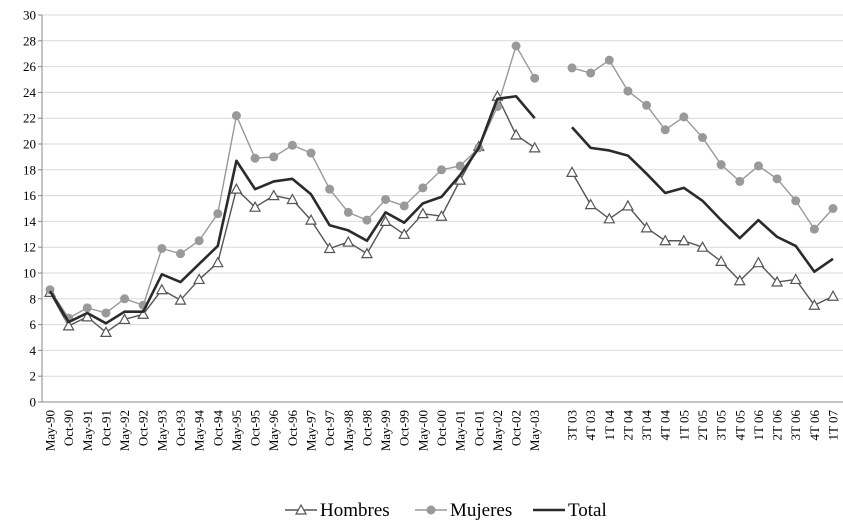  Describe the element at coordinates (29, 118) in the screenshot. I see `y-tick-label: 22` at that location.